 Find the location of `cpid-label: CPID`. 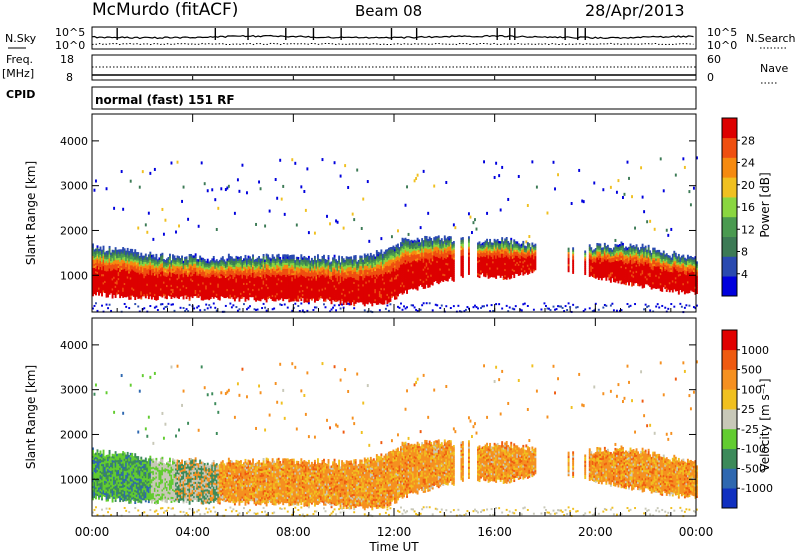

cpid-label: CPID is located at coordinates (20, 94).